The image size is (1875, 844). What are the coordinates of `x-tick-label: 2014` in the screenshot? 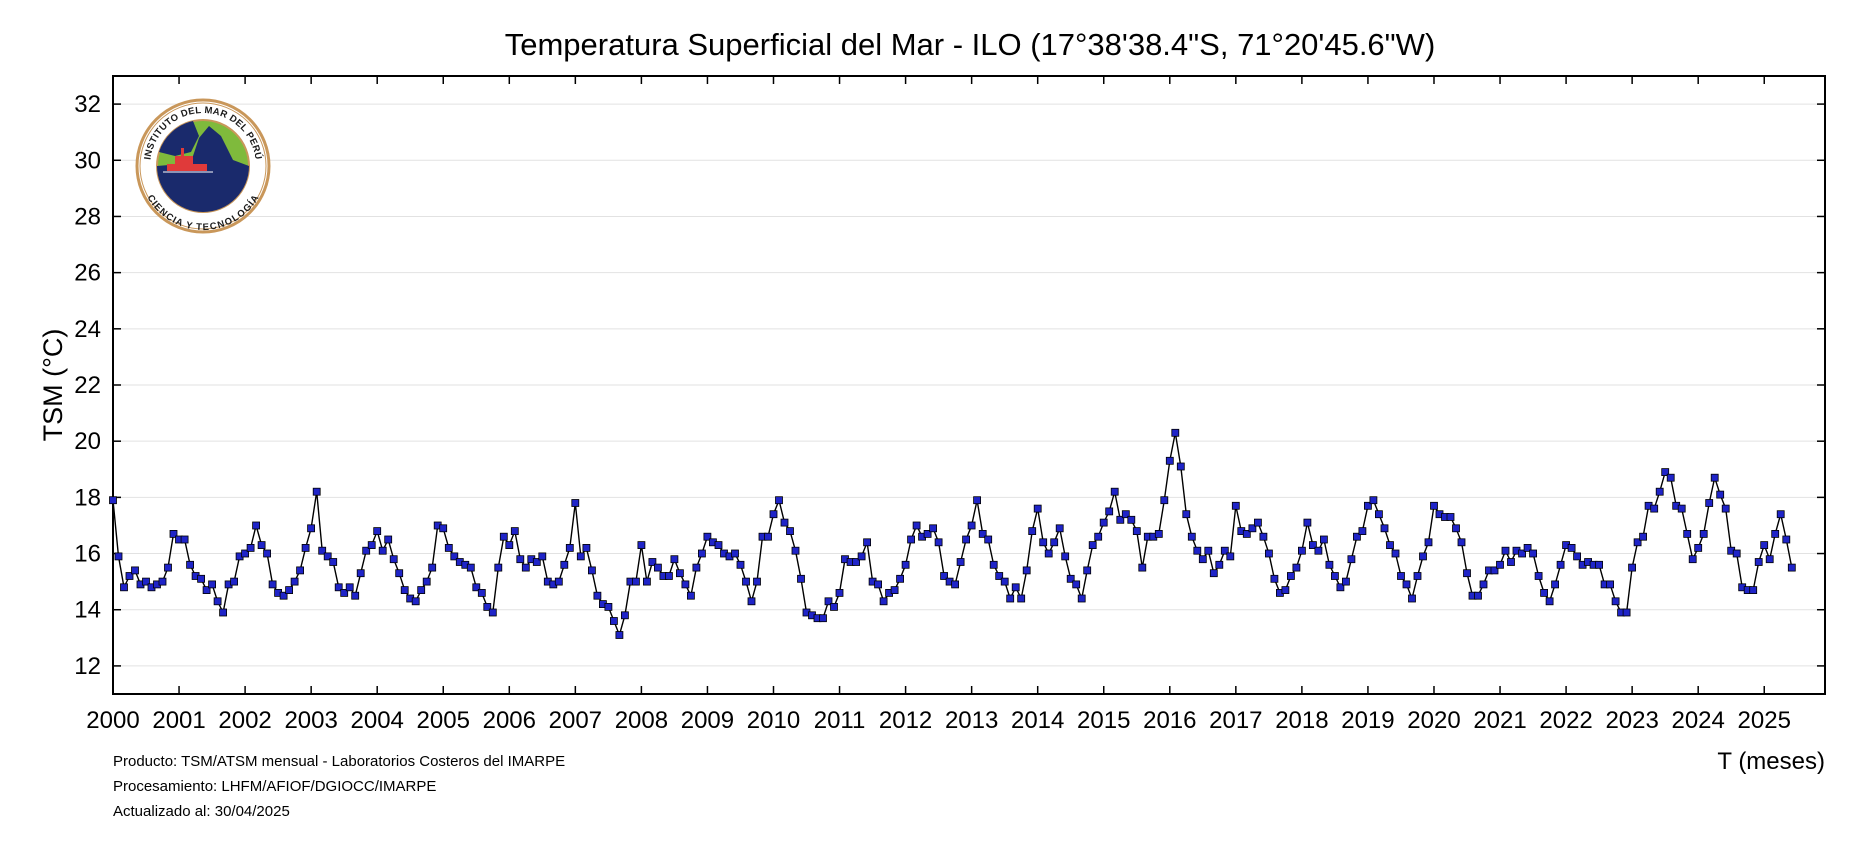 It's located at (1037, 720).